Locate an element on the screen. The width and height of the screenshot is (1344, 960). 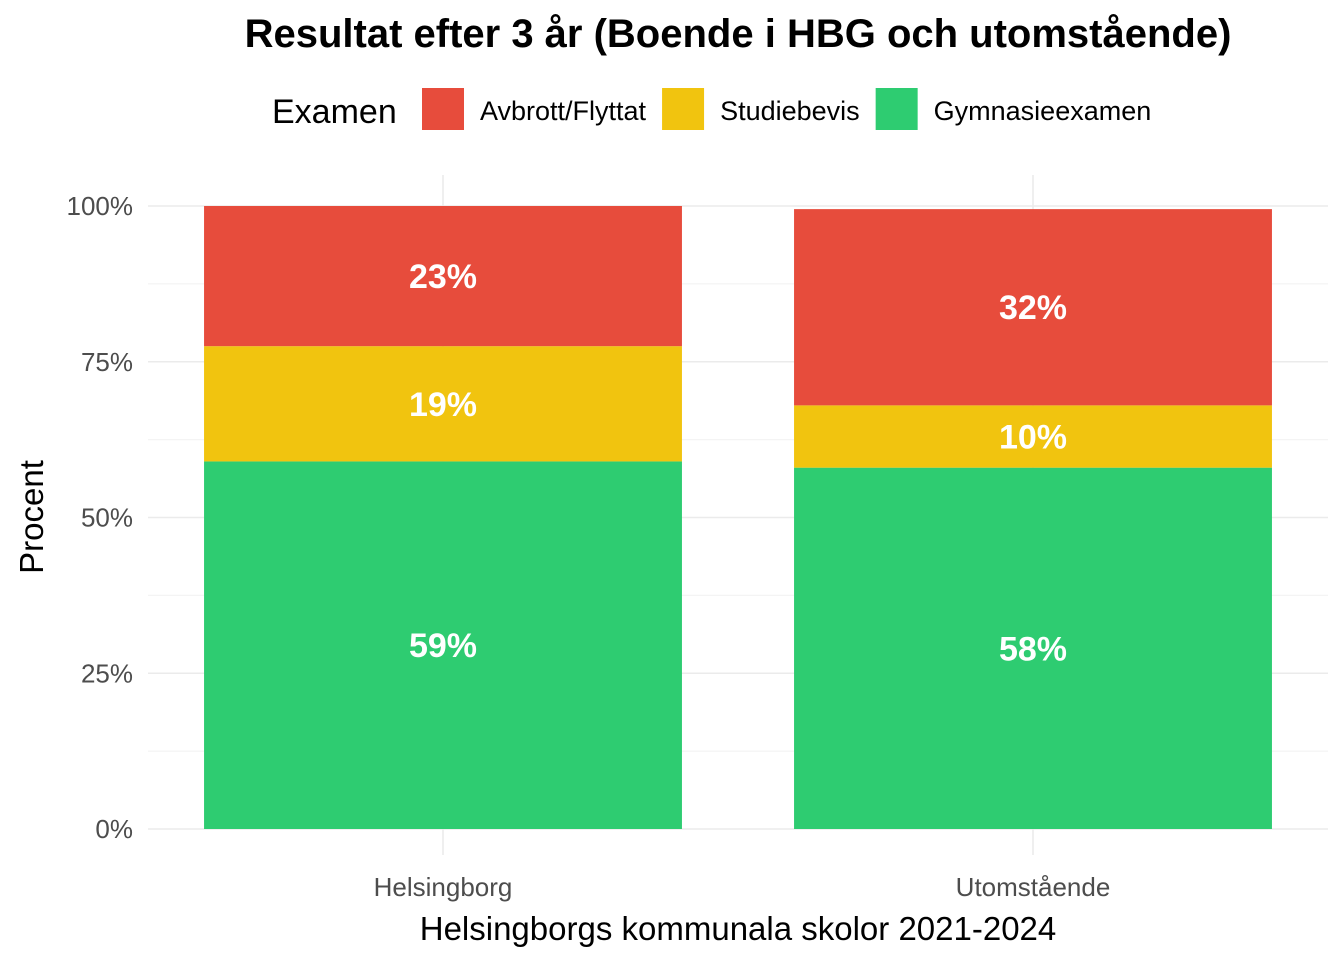
y-tick-label: 0% is located at coordinates (114, 829).